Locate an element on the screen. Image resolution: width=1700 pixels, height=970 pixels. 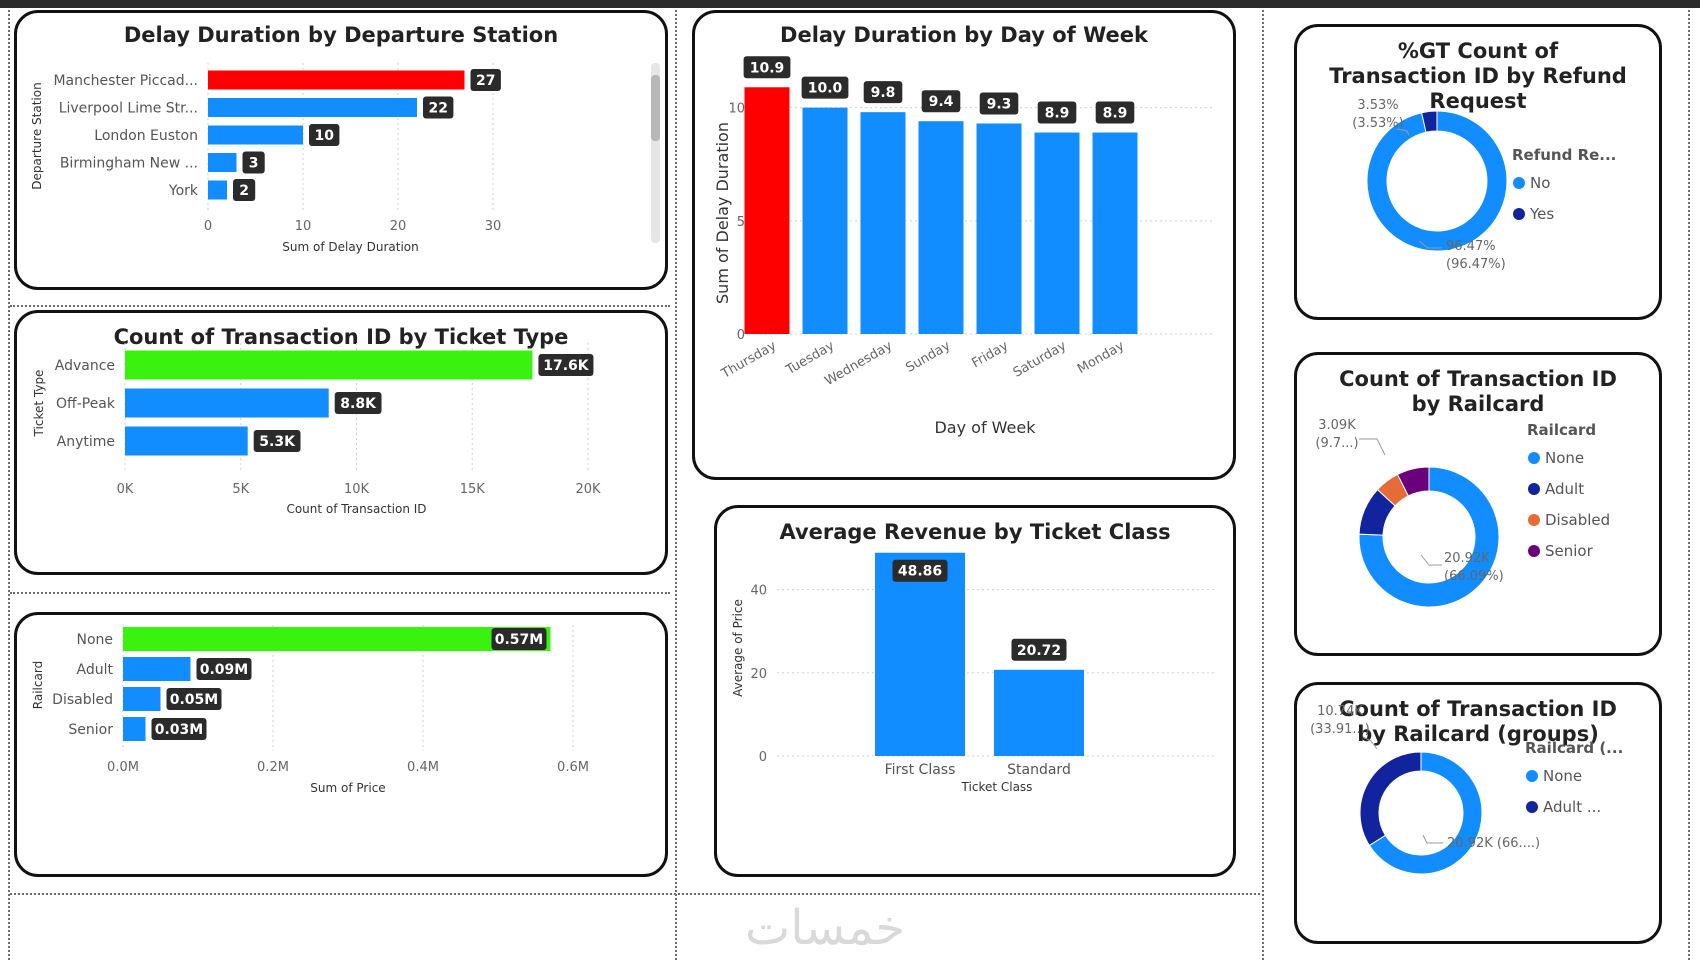
data-label: 9.3 is located at coordinates (999, 104).